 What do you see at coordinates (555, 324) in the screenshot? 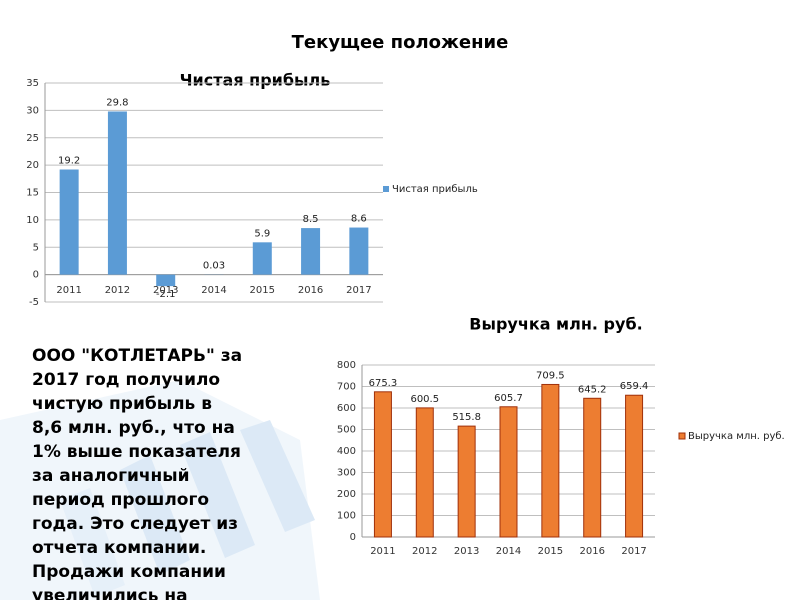
I see `chart-title: Выручка млн. руб.` at bounding box center [555, 324].